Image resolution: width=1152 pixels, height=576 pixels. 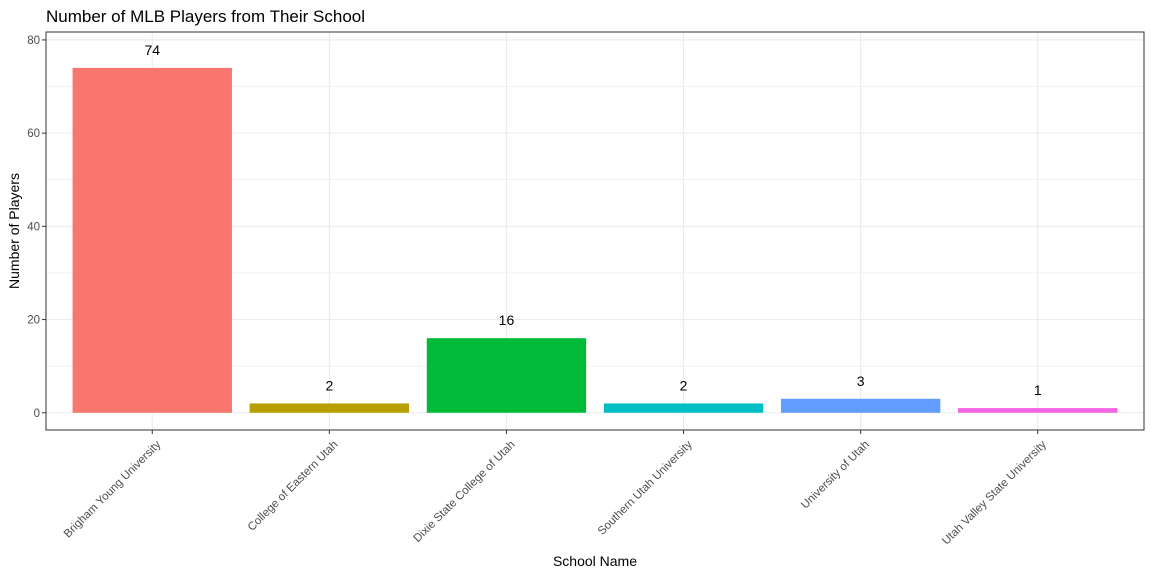 What do you see at coordinates (645, 488) in the screenshot?
I see `x-tick-label: Southern Utah University` at bounding box center [645, 488].